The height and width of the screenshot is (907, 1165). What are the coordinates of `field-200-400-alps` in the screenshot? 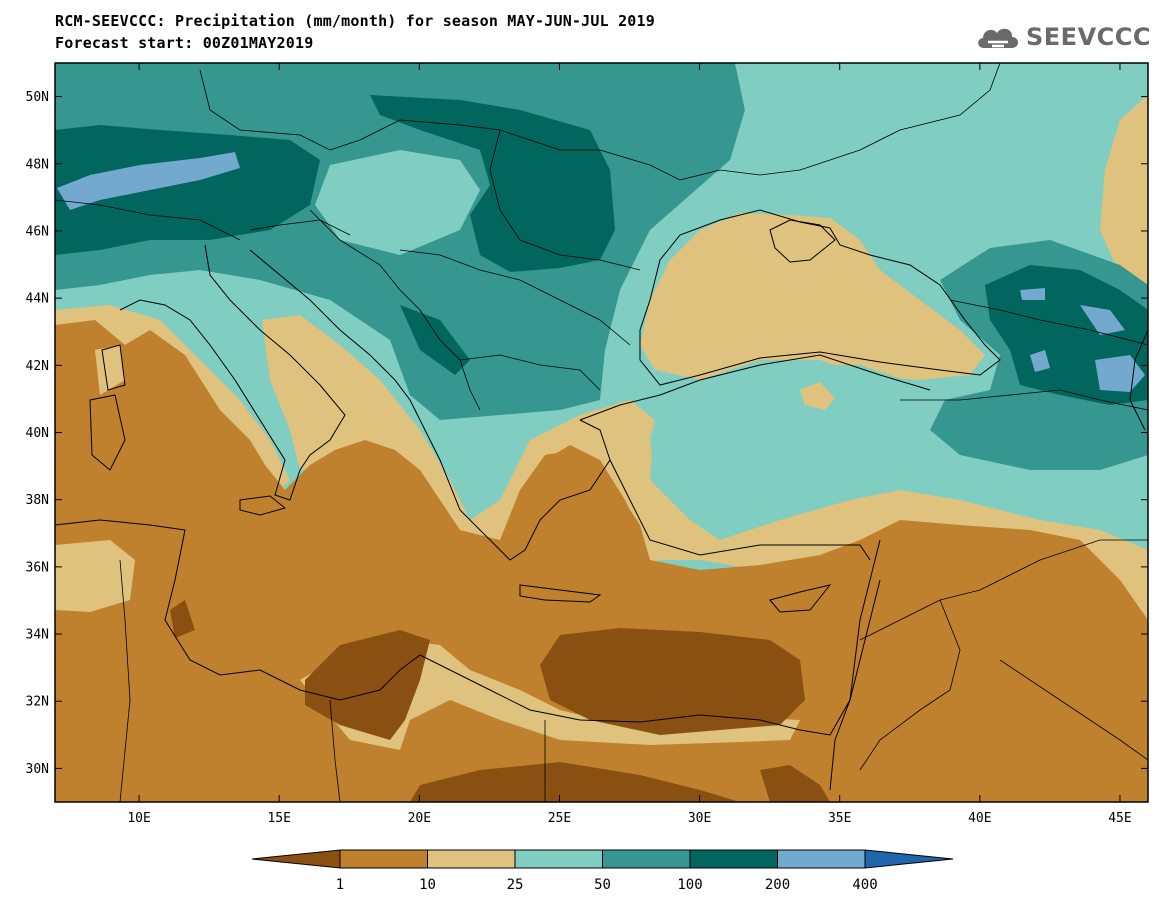 It's located at (148, 181).